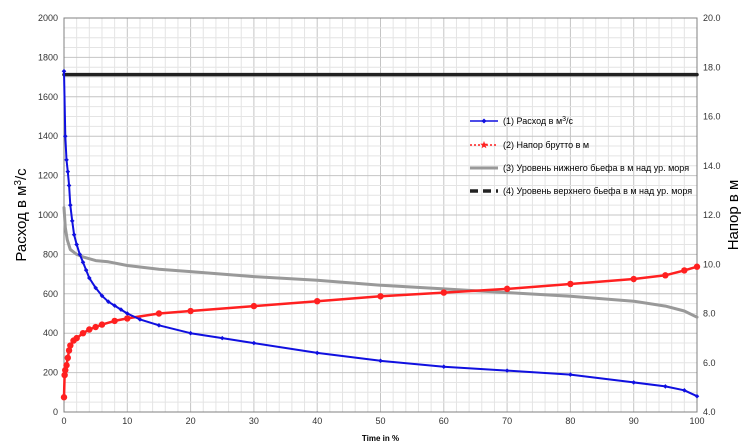  What do you see at coordinates (570, 121) in the screenshot?
I see `legend-label-suffix: /с` at bounding box center [570, 121].